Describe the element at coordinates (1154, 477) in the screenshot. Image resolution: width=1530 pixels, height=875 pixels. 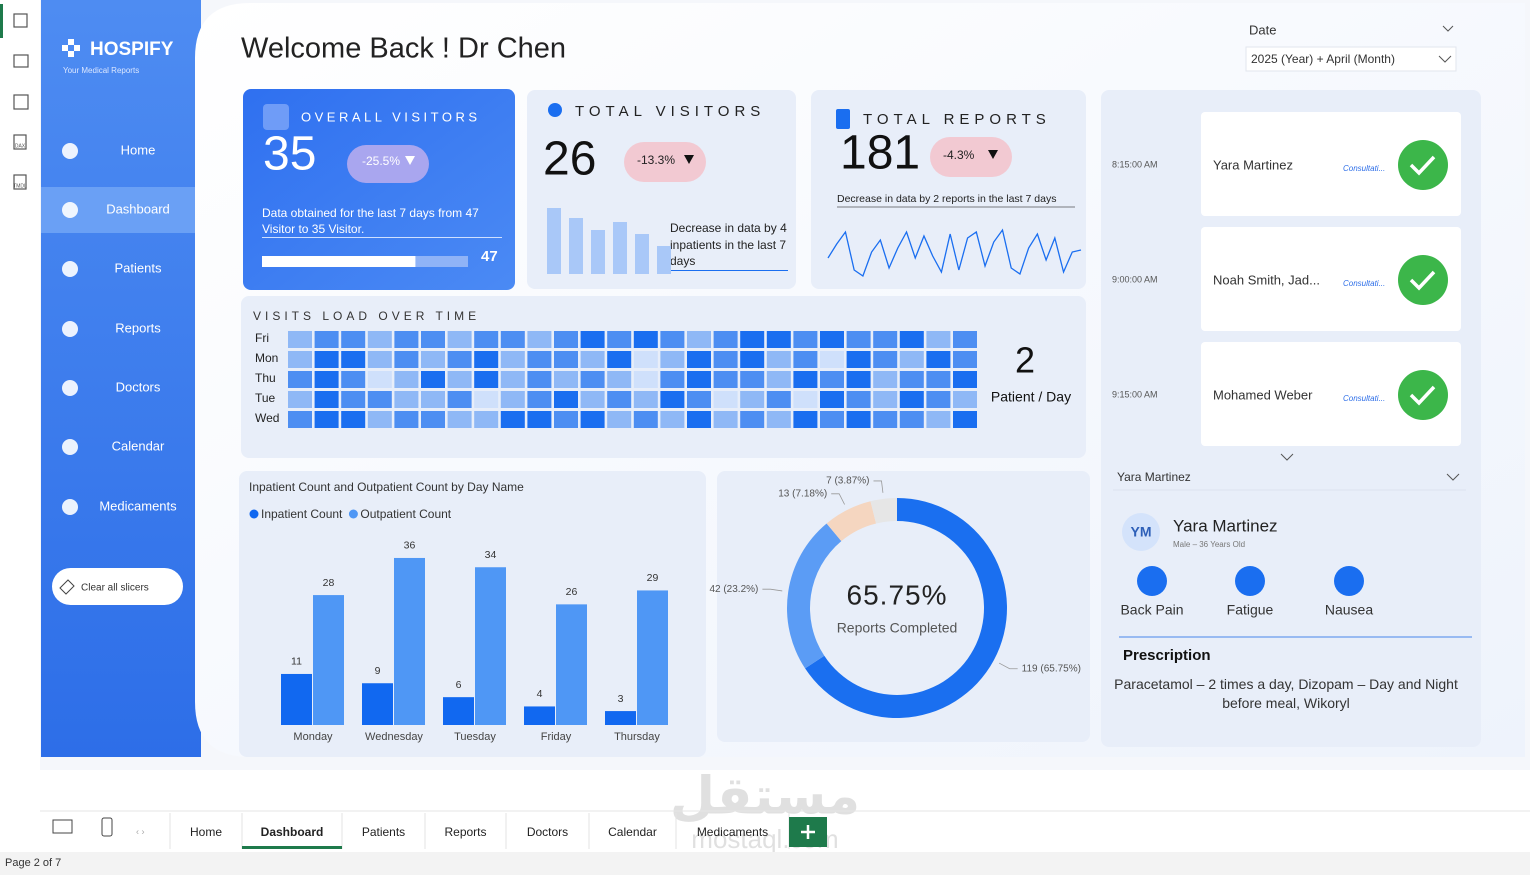
I see `patient-selector: Yara Martinez` at that location.